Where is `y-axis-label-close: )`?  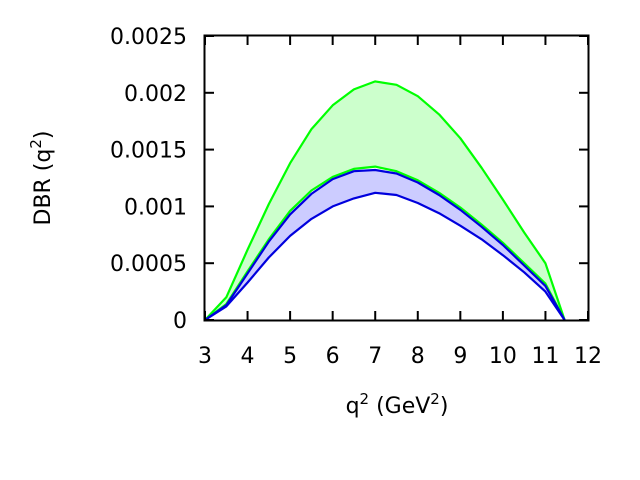 y-axis-label-close: ) is located at coordinates (43, 134).